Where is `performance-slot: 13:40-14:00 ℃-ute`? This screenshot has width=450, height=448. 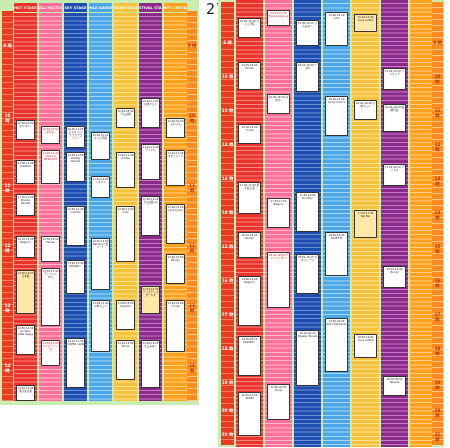
performance-slot: 13:40-14:00 ℃-ute is located at coordinates (175, 326).